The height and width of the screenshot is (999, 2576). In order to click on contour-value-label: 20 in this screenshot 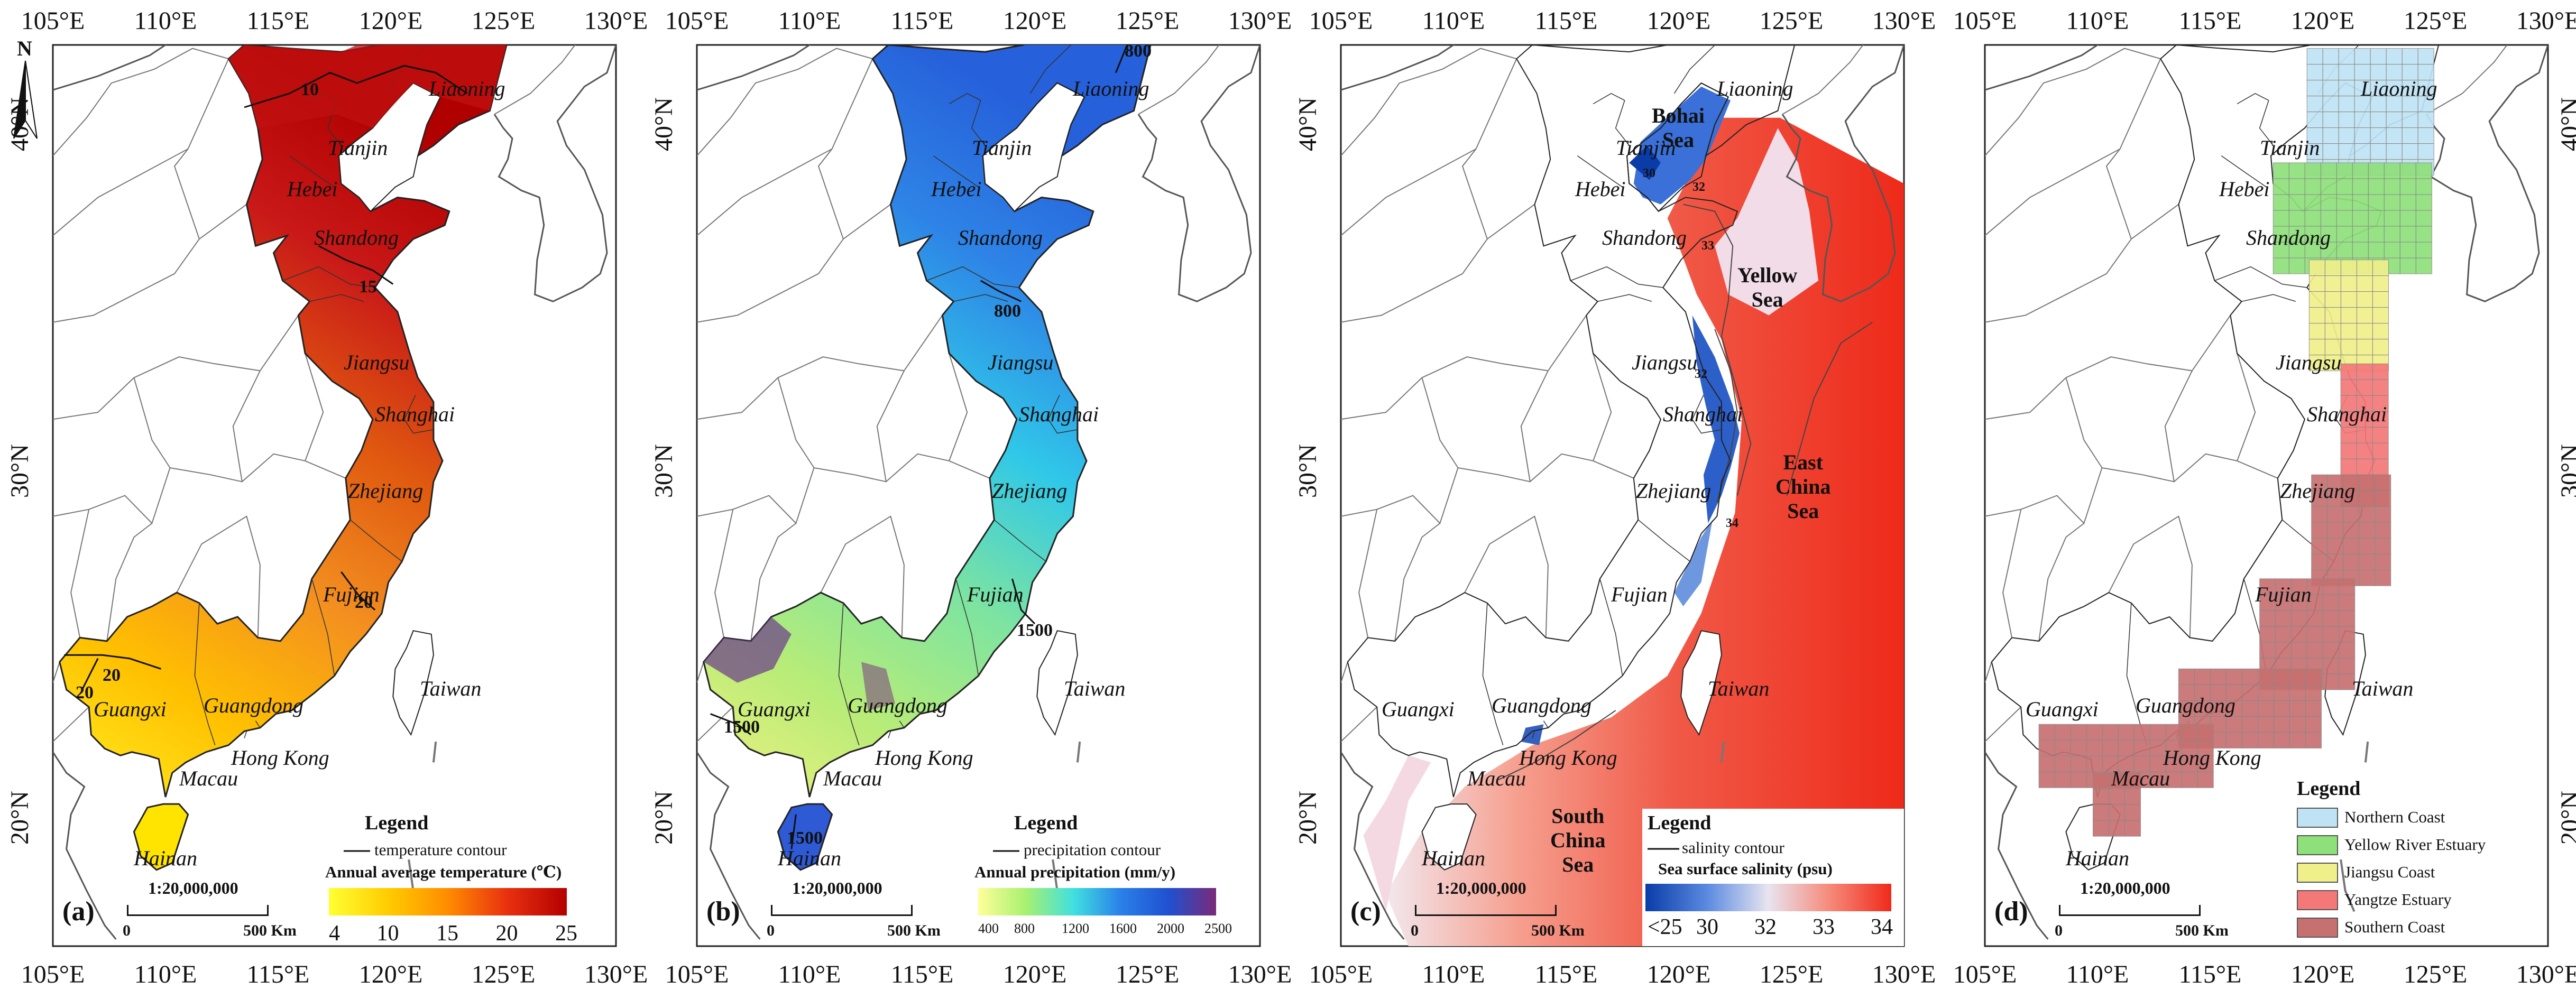, I will do `click(364, 602)`.